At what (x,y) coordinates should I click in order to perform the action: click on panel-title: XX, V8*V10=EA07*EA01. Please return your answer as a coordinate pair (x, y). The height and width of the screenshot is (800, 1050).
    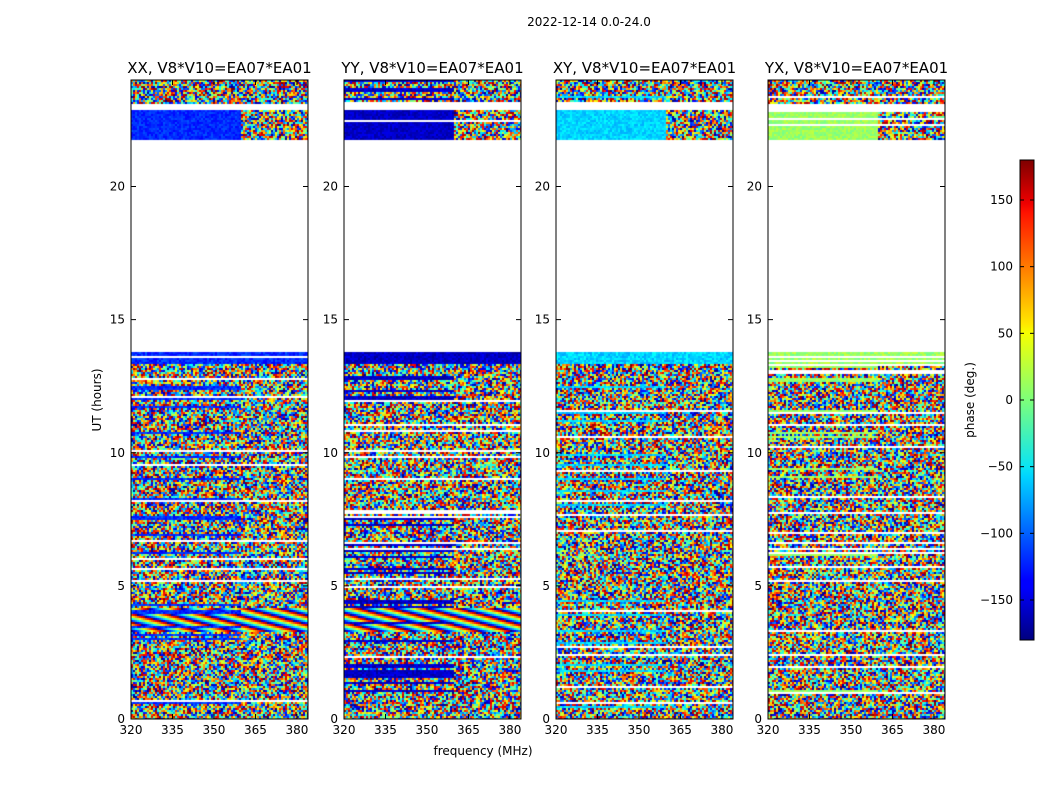
    Looking at the image, I should click on (219, 68).